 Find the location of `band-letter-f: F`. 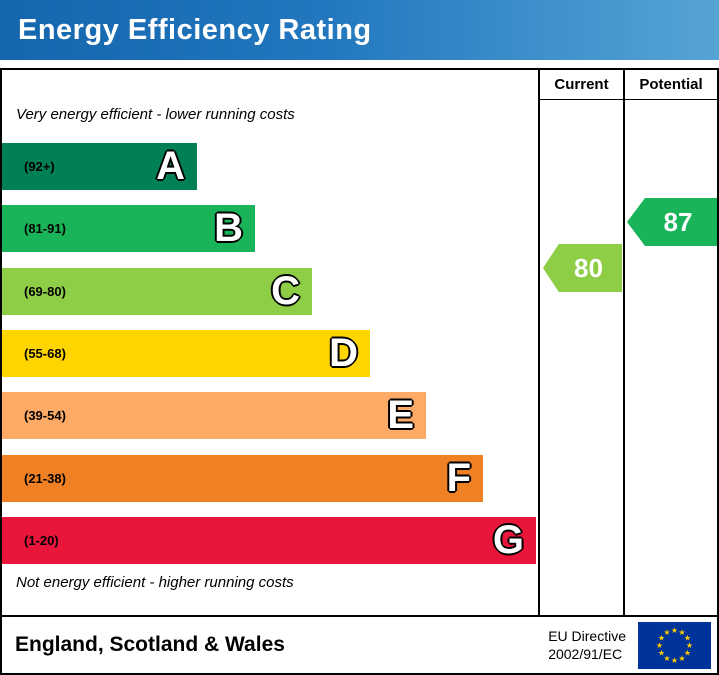

band-letter-f: F is located at coordinates (458, 477).